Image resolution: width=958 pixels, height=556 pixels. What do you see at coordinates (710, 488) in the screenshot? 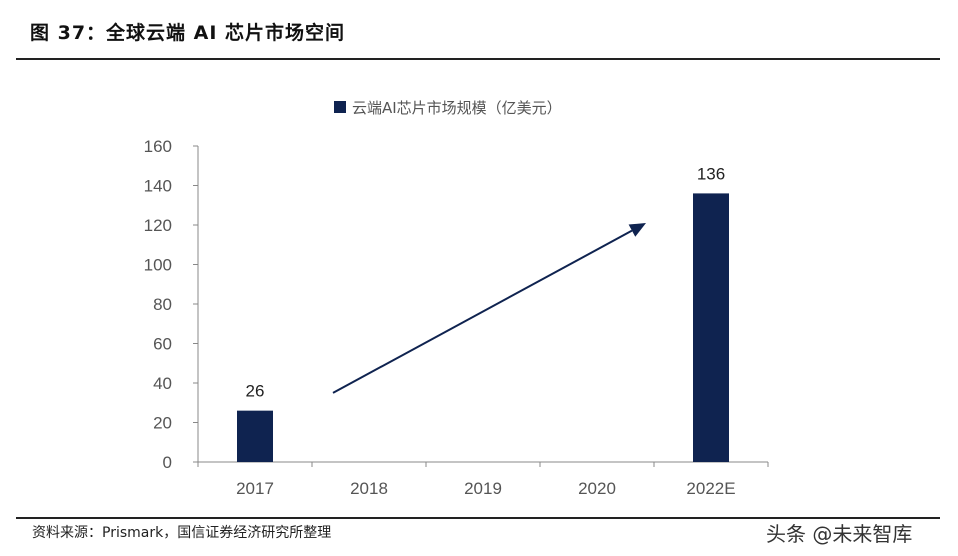
I see `x-tick-label: 2022E` at bounding box center [710, 488].